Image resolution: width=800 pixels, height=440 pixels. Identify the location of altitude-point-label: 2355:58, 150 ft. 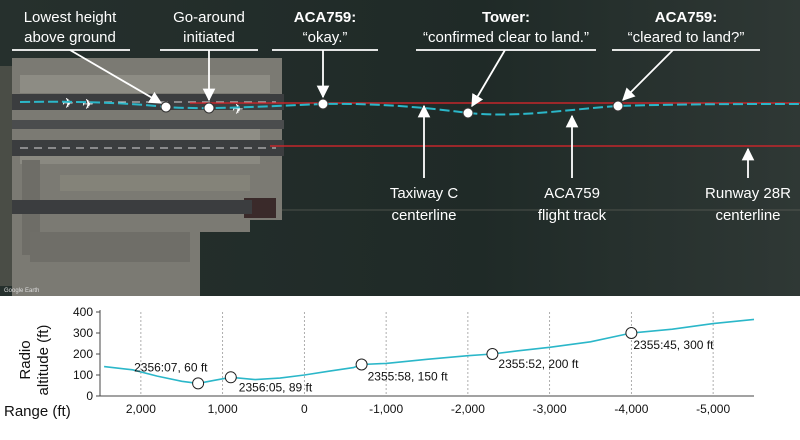
(408, 377).